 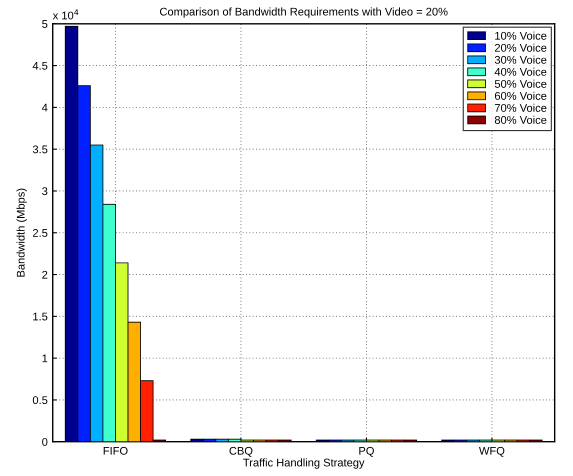 I want to click on legend-label: 20% Voice, so click(x=520, y=48).